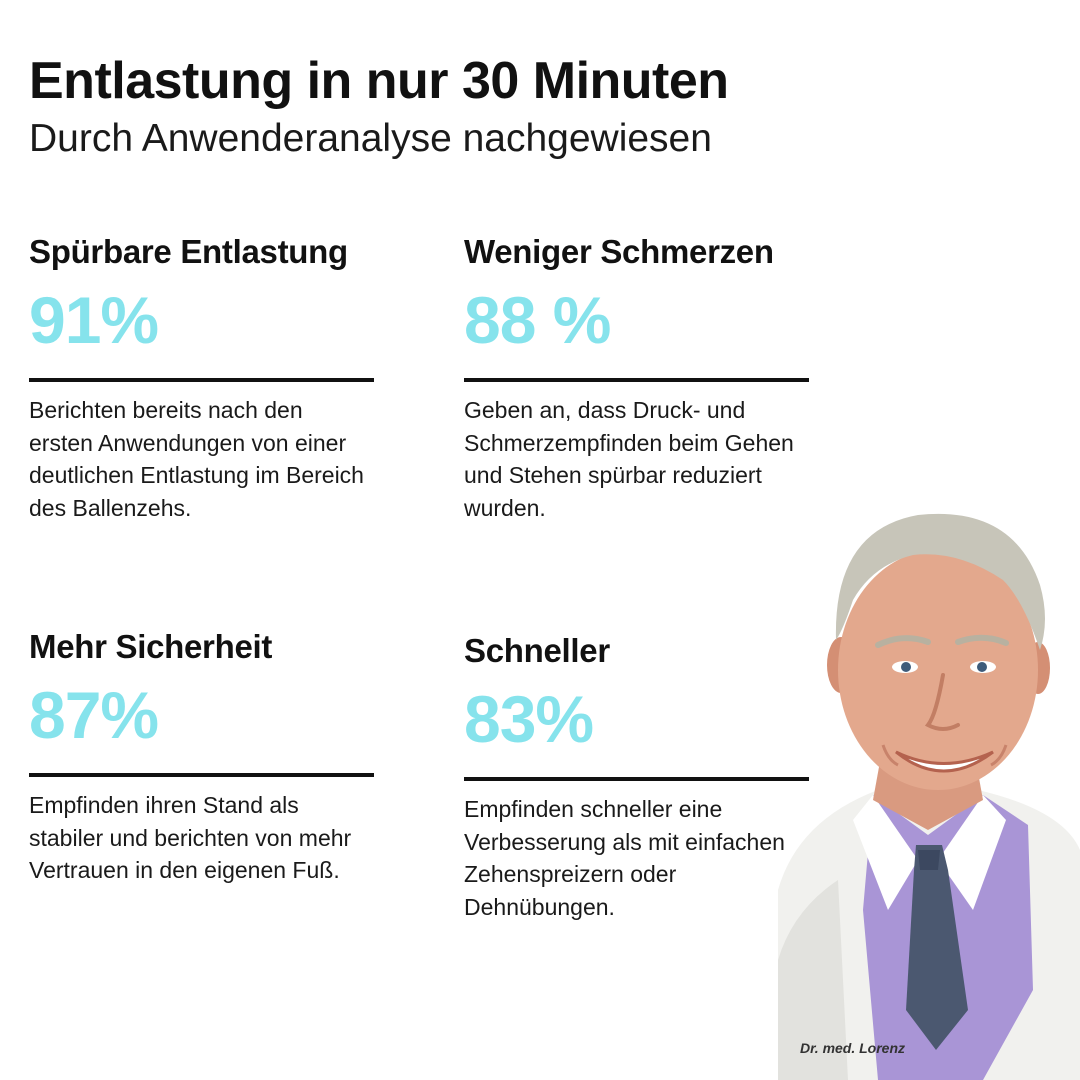 This screenshot has width=1080, height=1080. I want to click on stat-heading: Mehr Sicherheit, so click(151, 646).